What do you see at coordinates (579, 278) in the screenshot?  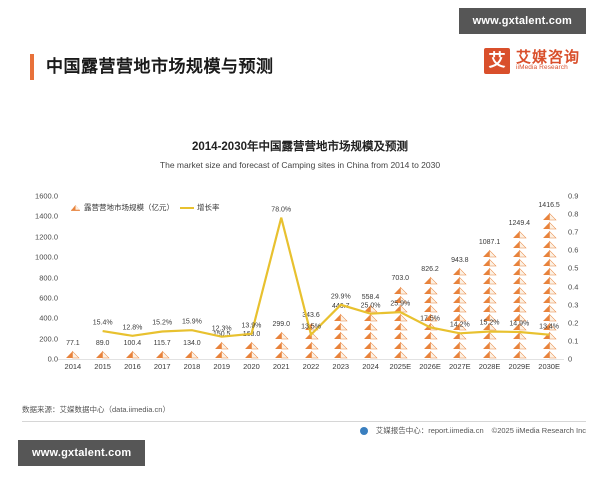 I see `y-axis-right: 0.9 0.8 0.7 0.6 0.5 0.4 0.3 0.2 0.1 0` at bounding box center [579, 278].